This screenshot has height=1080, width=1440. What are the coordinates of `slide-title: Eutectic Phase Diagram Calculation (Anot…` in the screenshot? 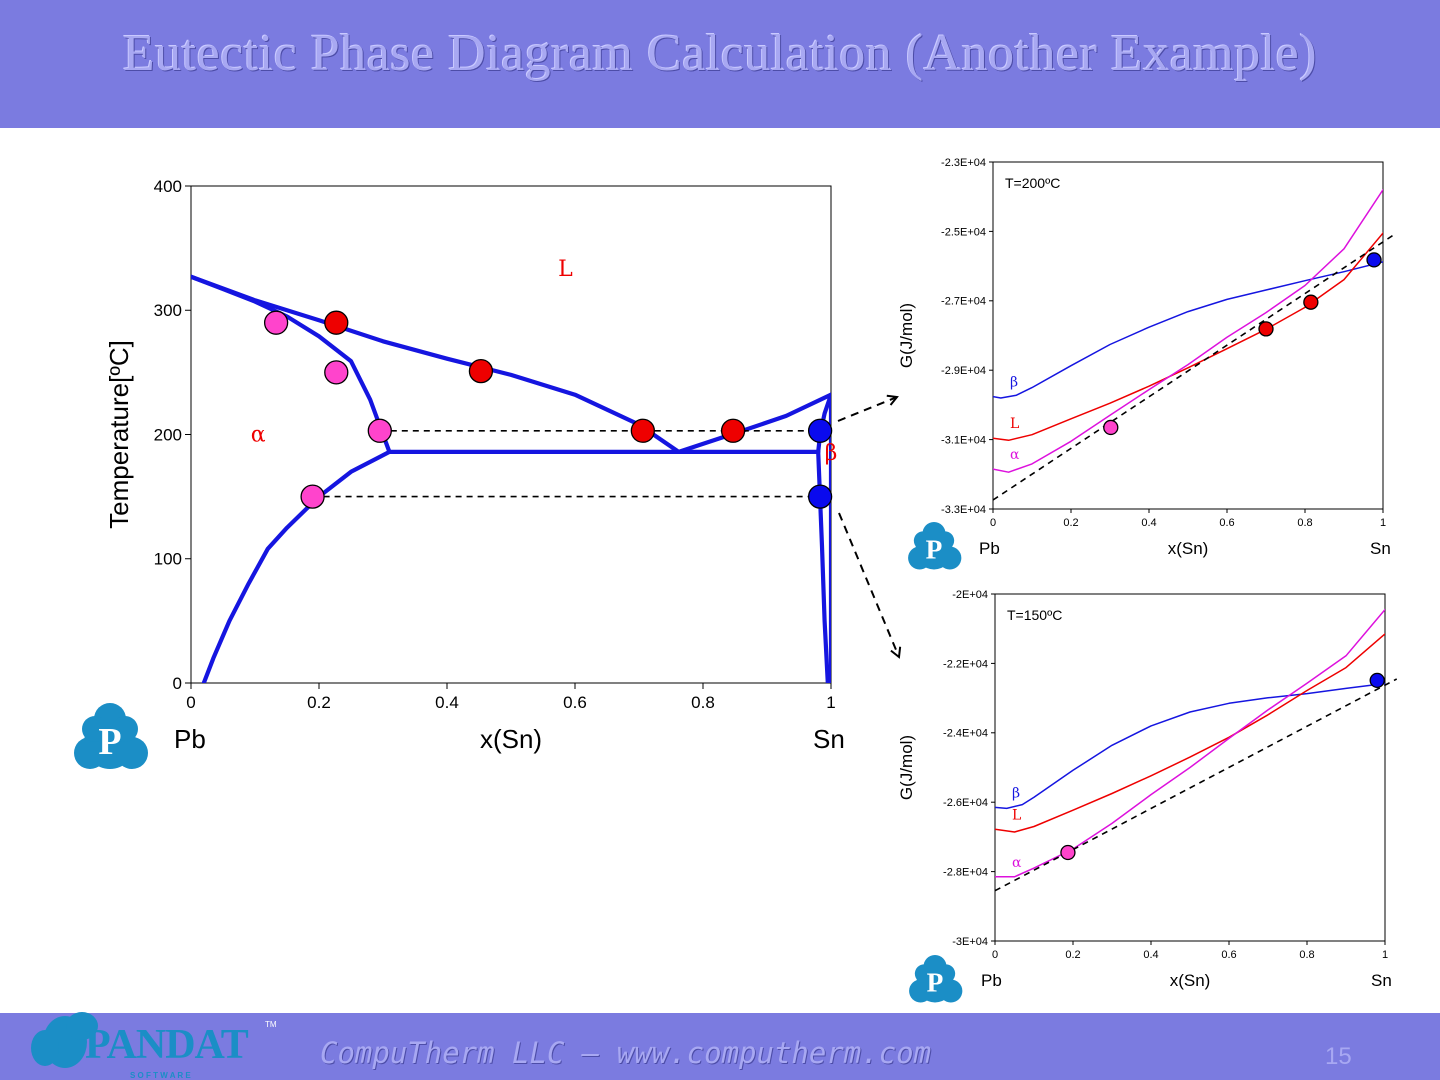 It's located at (720, 53).